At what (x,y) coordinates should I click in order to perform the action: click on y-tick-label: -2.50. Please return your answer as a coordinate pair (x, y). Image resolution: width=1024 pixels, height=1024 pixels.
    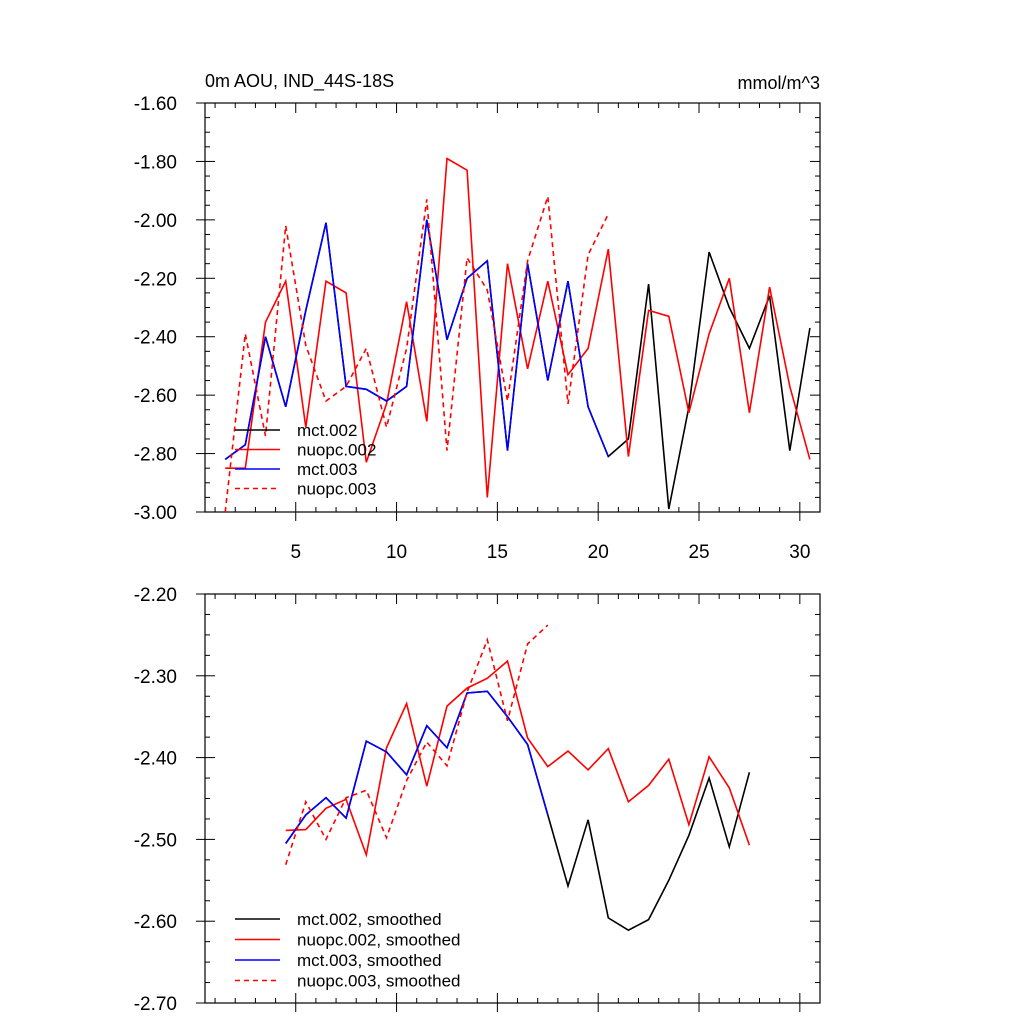
    Looking at the image, I should click on (155, 840).